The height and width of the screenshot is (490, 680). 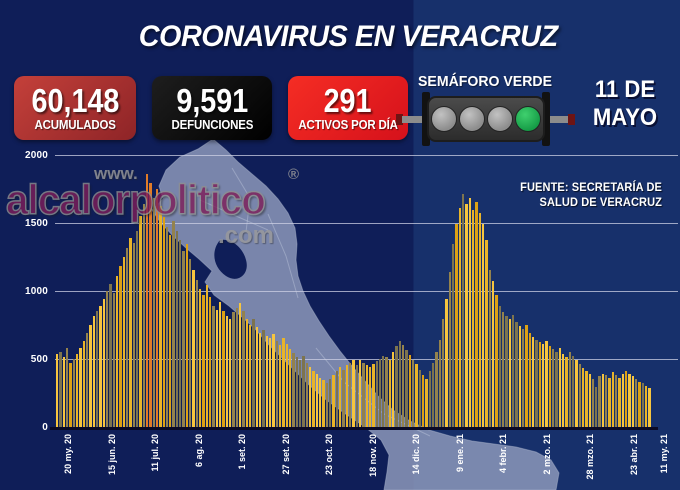 What do you see at coordinates (155, 453) in the screenshot?
I see `x-axis-label-11-jul-20: 11 jul. 20` at bounding box center [155, 453].